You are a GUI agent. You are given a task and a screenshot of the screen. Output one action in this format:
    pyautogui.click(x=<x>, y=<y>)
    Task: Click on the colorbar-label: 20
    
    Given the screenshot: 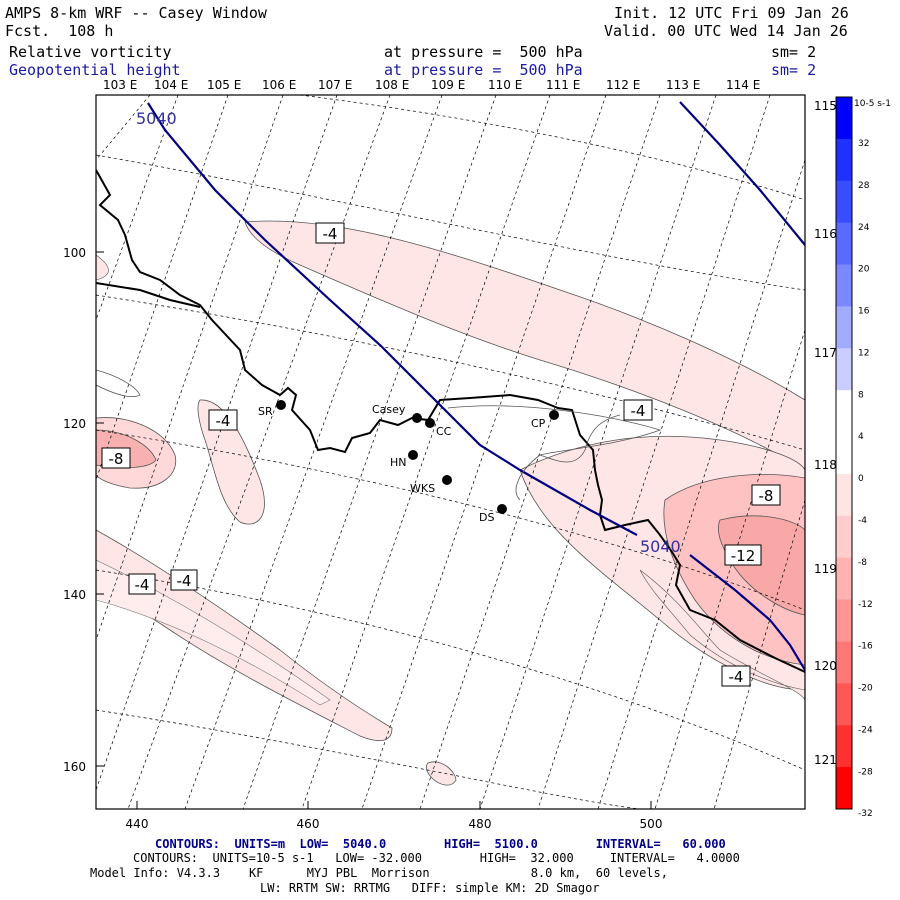 What is the action you would take?
    pyautogui.click(x=864, y=270)
    